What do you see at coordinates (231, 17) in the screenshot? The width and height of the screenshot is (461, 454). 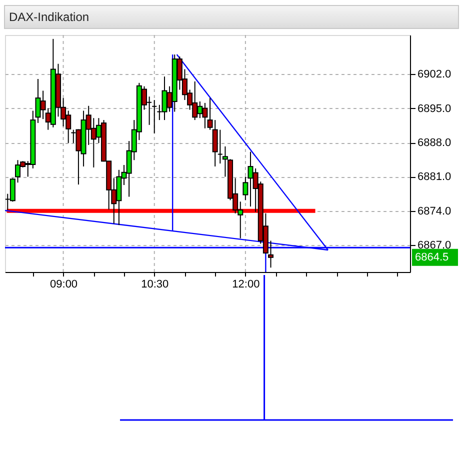 I see `chart-title: DAX-Indikation` at bounding box center [231, 17].